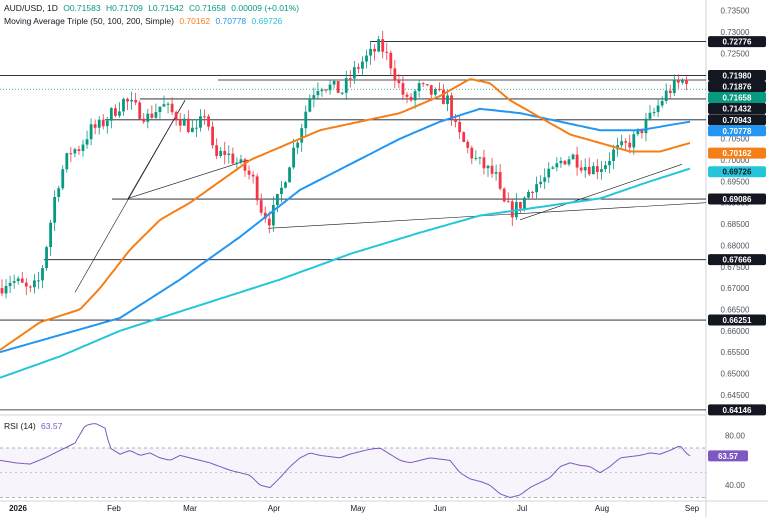 Image resolution: width=768 pixels, height=517 pixels. I want to click on y-tick-label: 0.70500, so click(735, 139).